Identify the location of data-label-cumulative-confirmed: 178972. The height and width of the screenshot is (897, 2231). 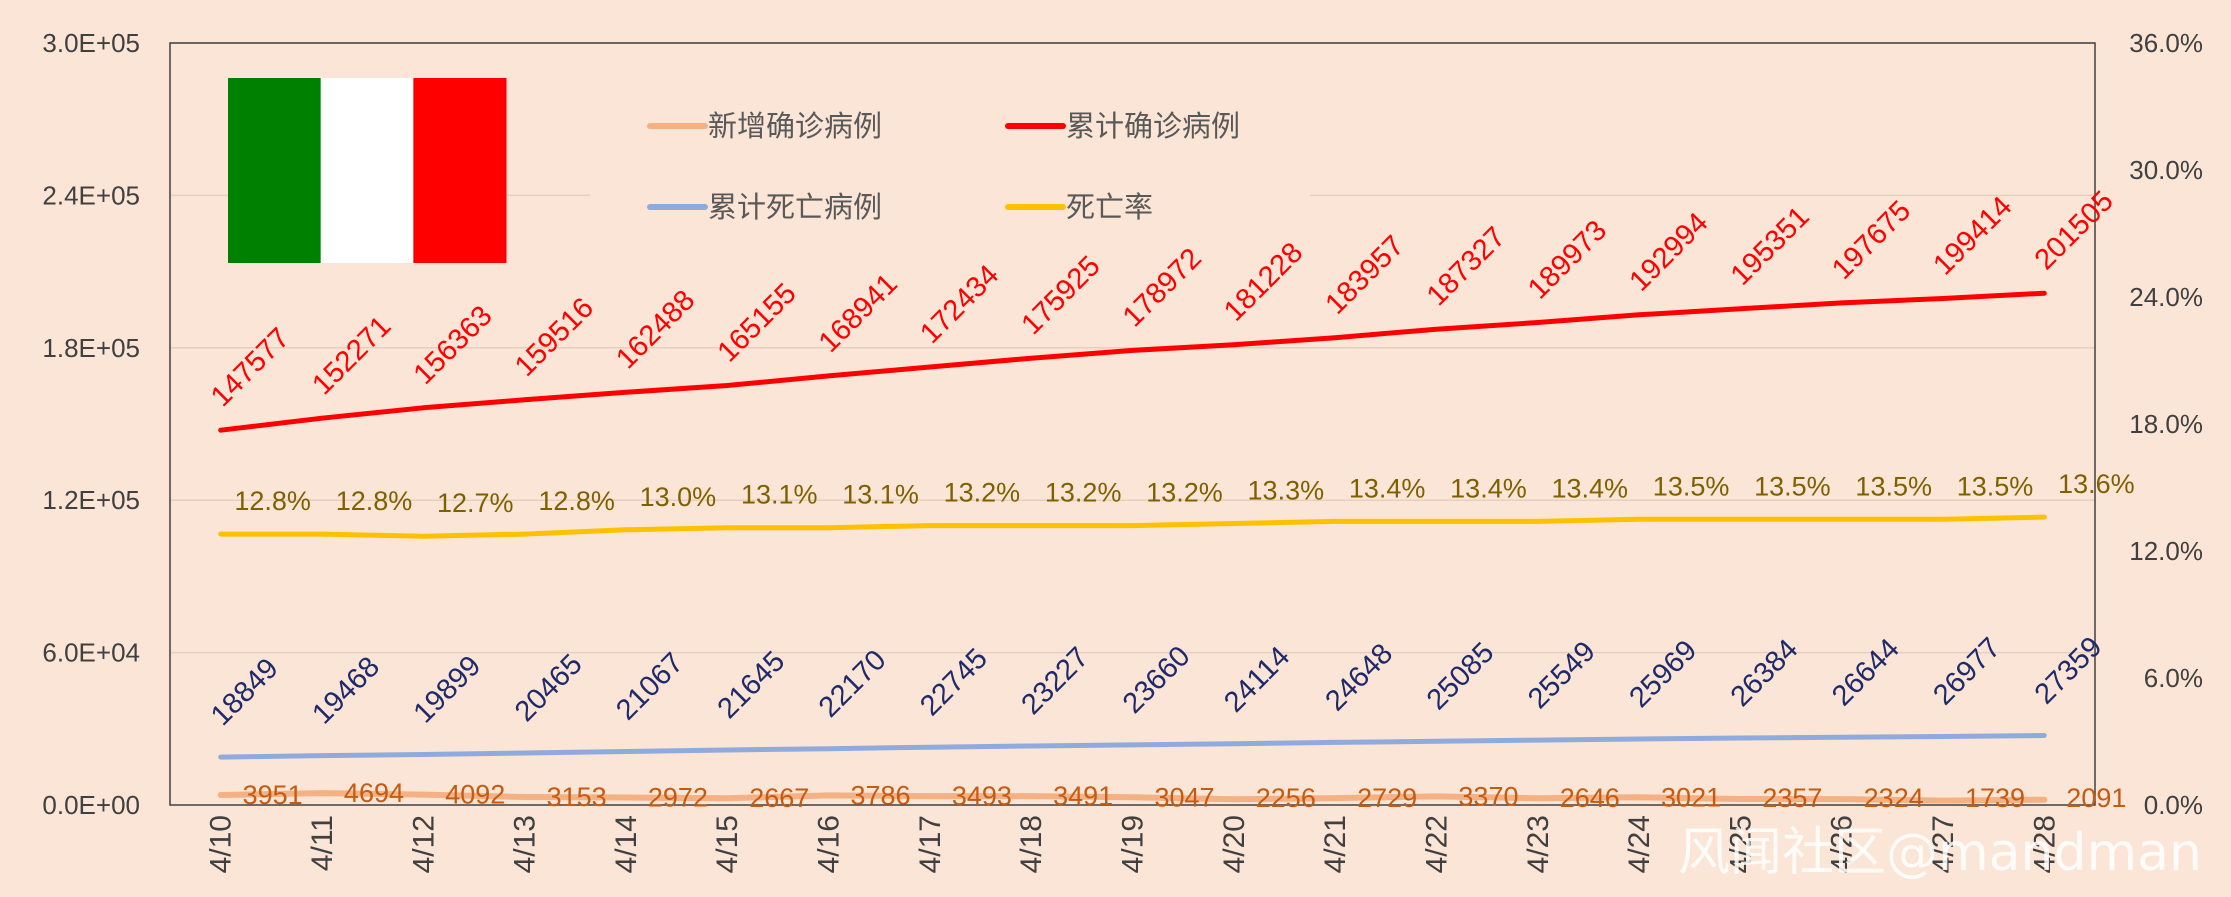
(1162, 287).